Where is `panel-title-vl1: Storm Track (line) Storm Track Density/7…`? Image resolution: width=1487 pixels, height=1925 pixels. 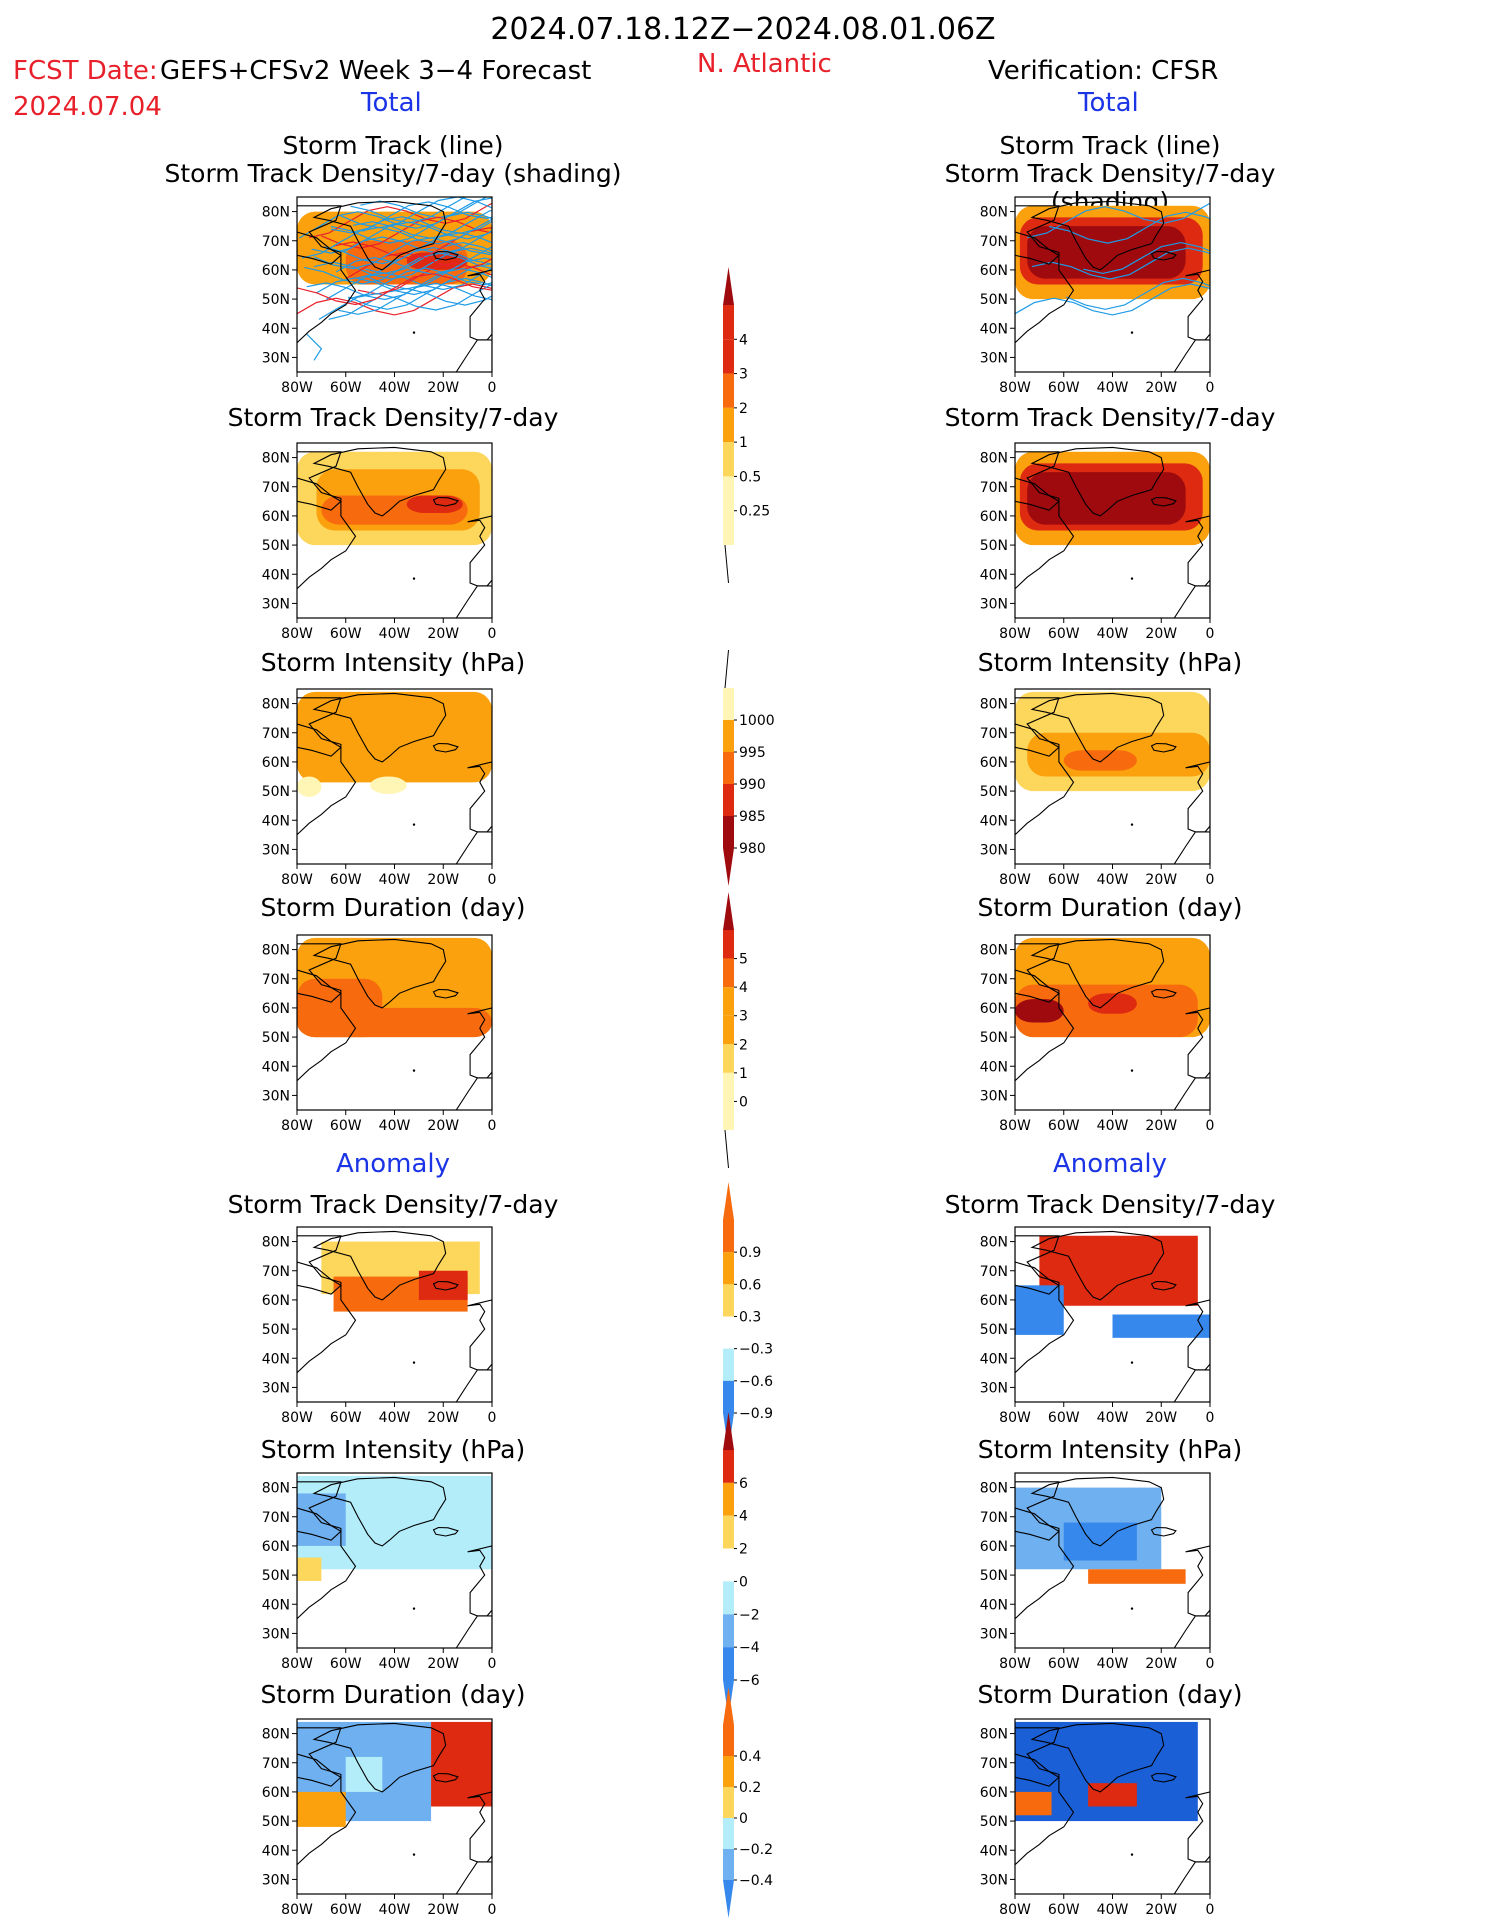
panel-title-vl1: Storm Track (line) Storm Track Density/7… is located at coordinates (1110, 173).